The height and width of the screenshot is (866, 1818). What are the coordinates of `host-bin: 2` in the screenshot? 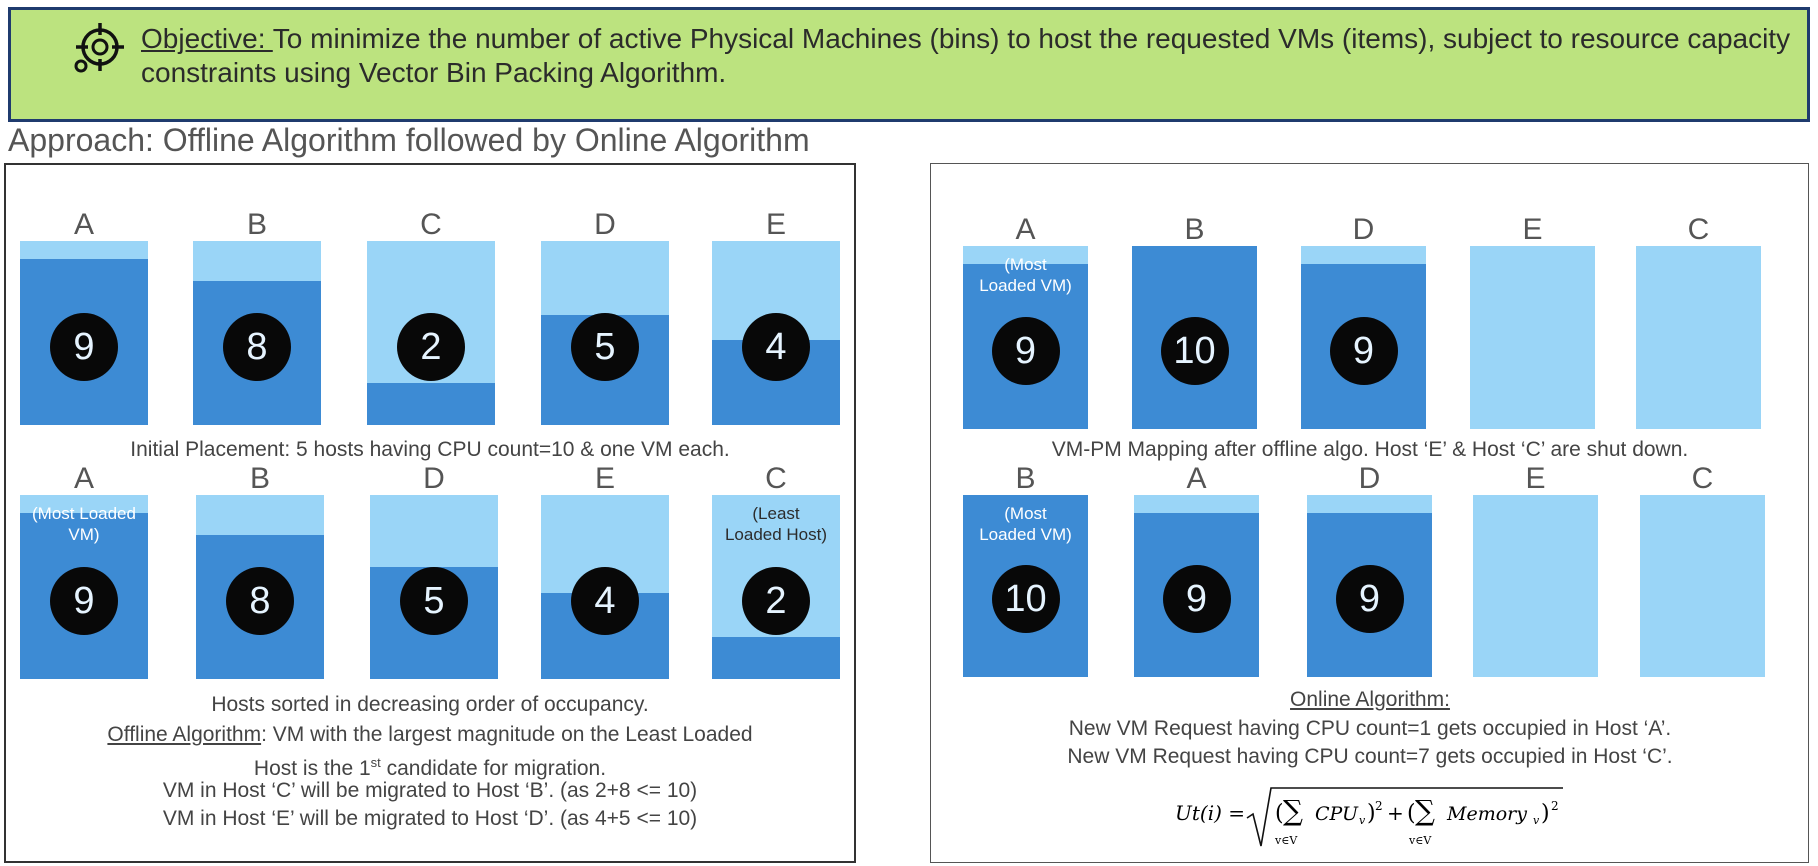 It's located at (431, 333).